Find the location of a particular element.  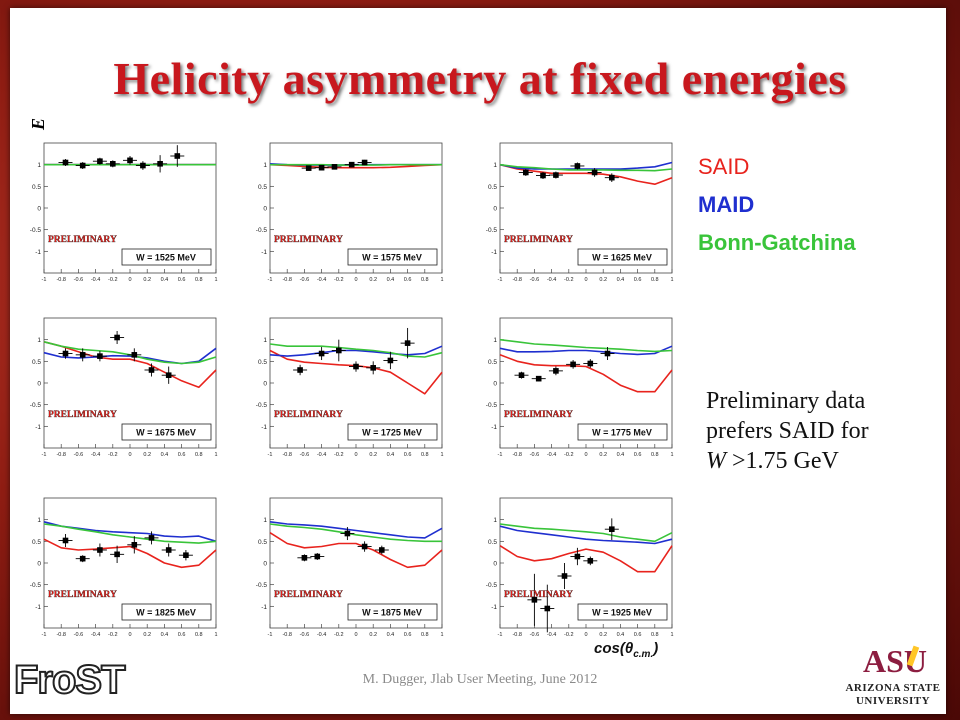

note-line-2: prefers SAID for is located at coordinates (787, 431).